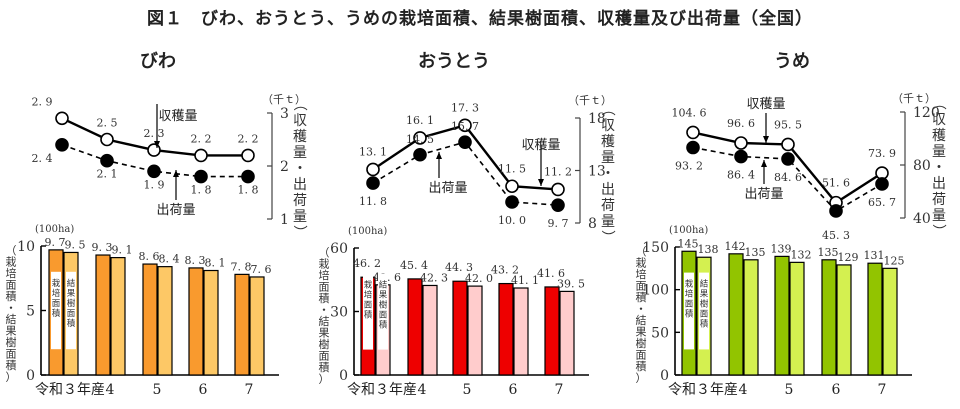 This screenshot has width=960, height=409. Describe the element at coordinates (157, 390) in the screenshot. I see `category-label: 5` at that location.